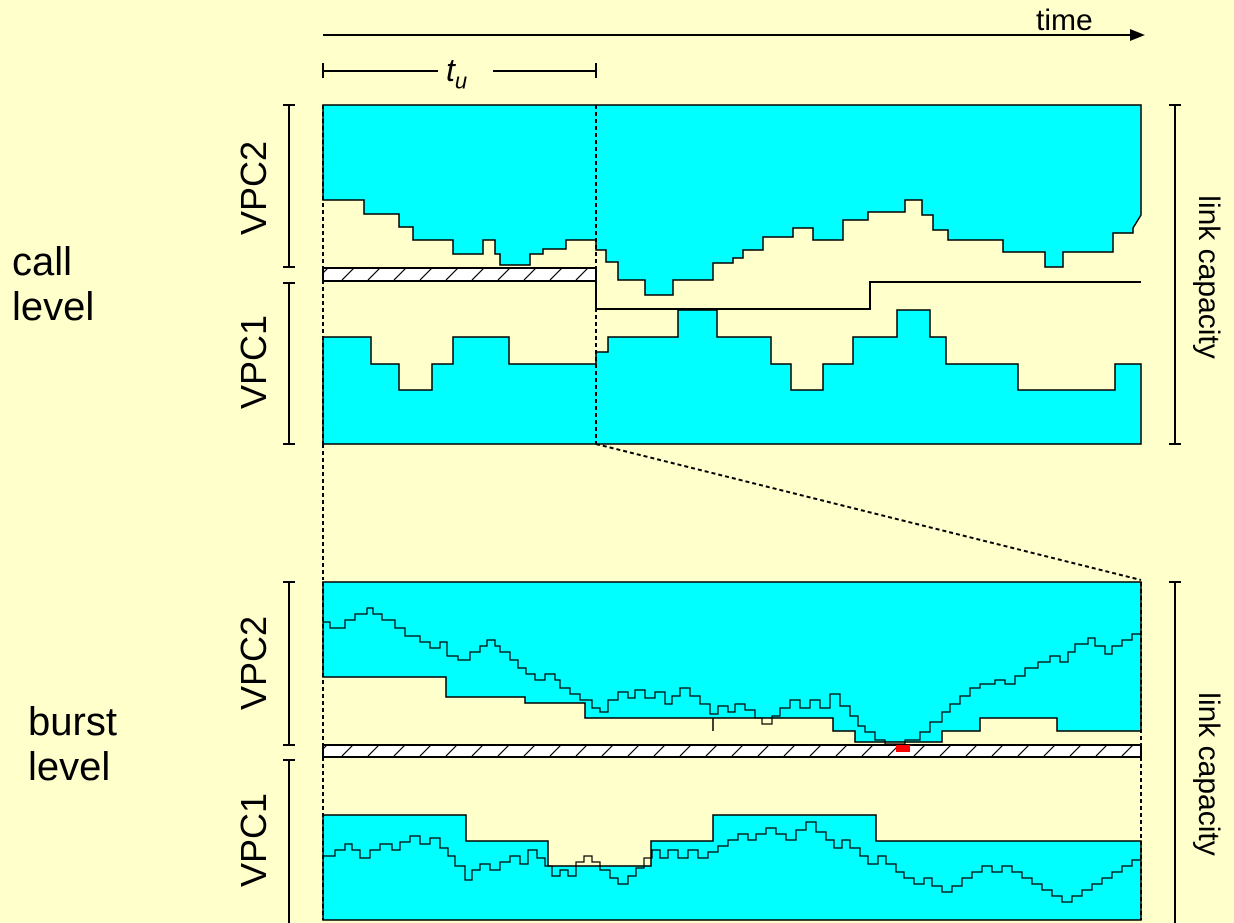 The width and height of the screenshot is (1234, 923). I want to click on burst-vpc1-fill, so click(732, 867).